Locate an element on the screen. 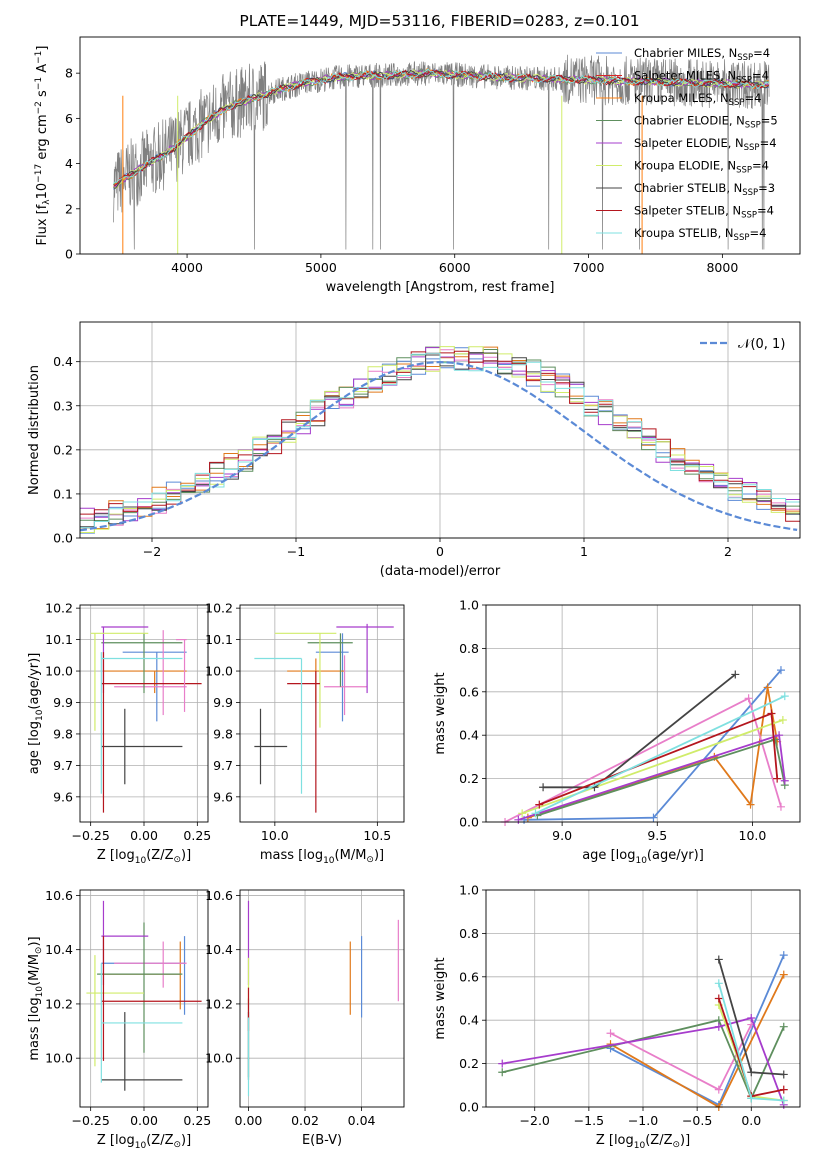 The width and height of the screenshot is (819, 1174). gaussian-curve is located at coordinates (439, 446).